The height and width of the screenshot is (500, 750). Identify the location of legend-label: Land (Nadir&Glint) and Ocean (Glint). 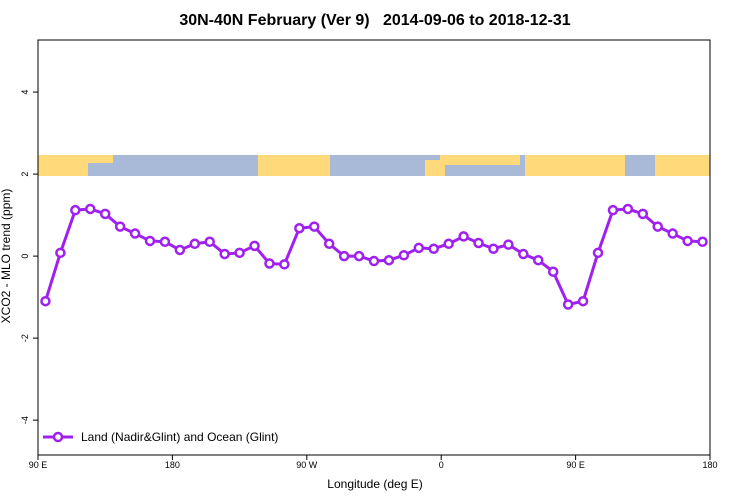
(179, 437).